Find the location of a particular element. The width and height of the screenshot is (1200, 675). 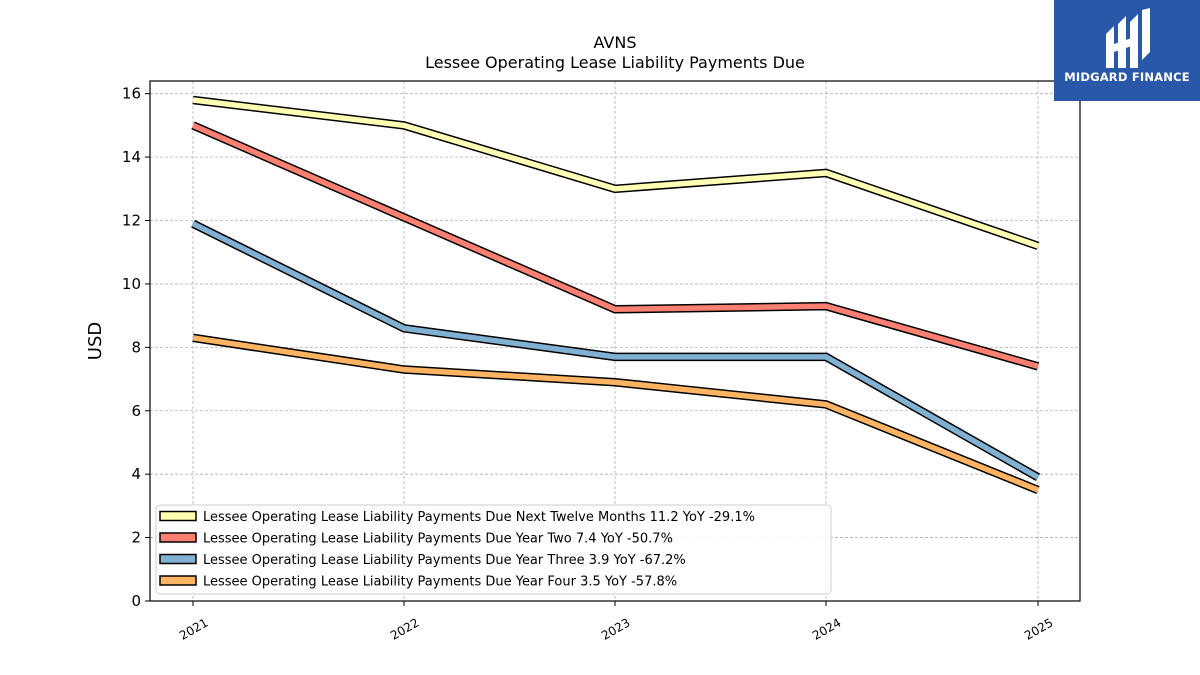

x-tick-label: 2023 is located at coordinates (615, 628).